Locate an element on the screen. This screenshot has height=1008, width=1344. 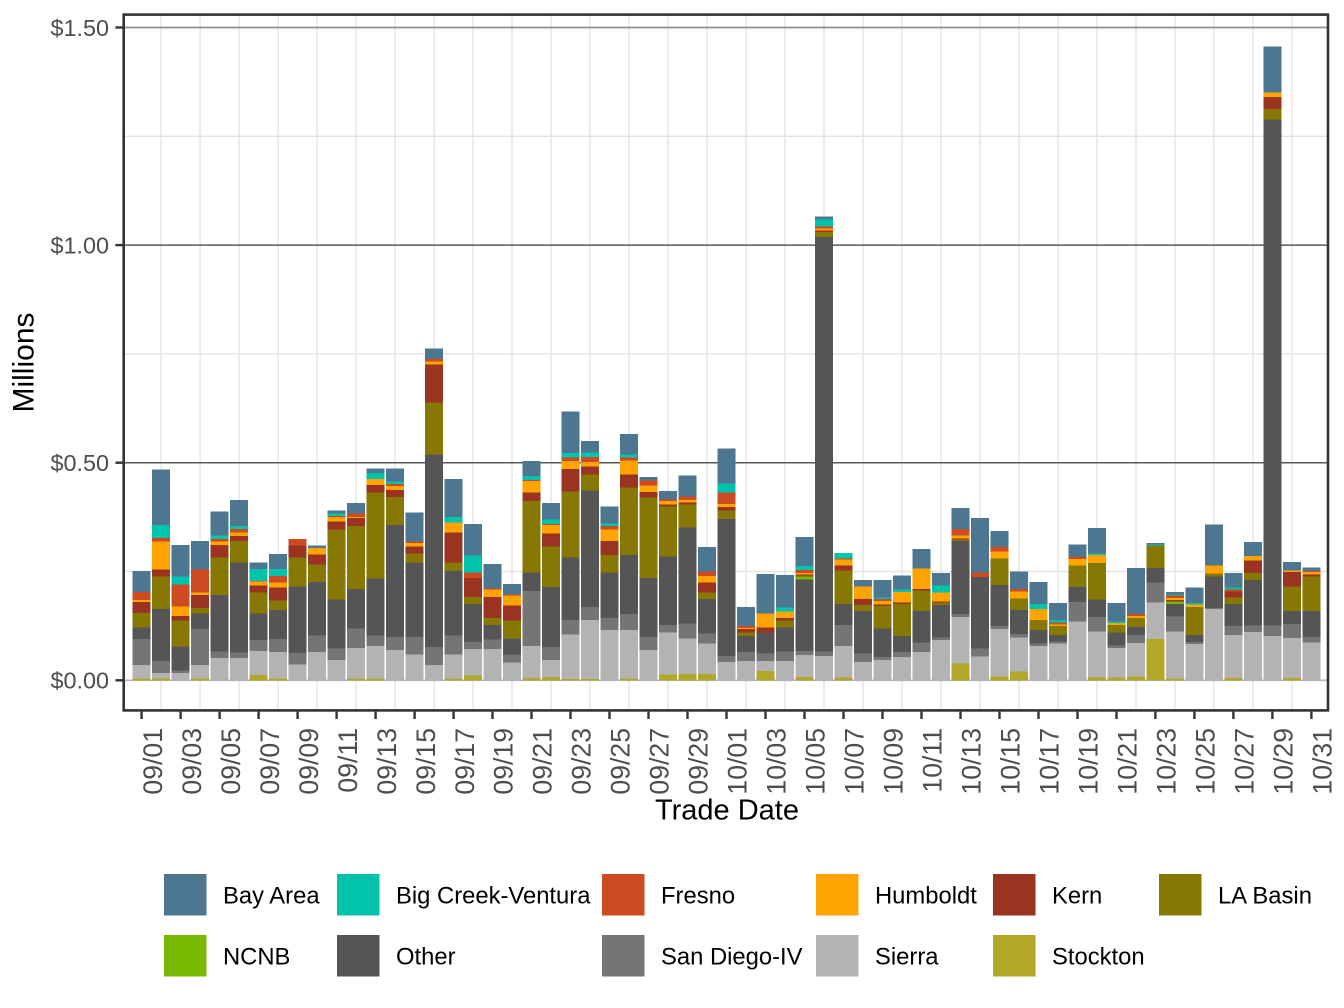
svg-text: 10/09 is located at coordinates (894, 761).